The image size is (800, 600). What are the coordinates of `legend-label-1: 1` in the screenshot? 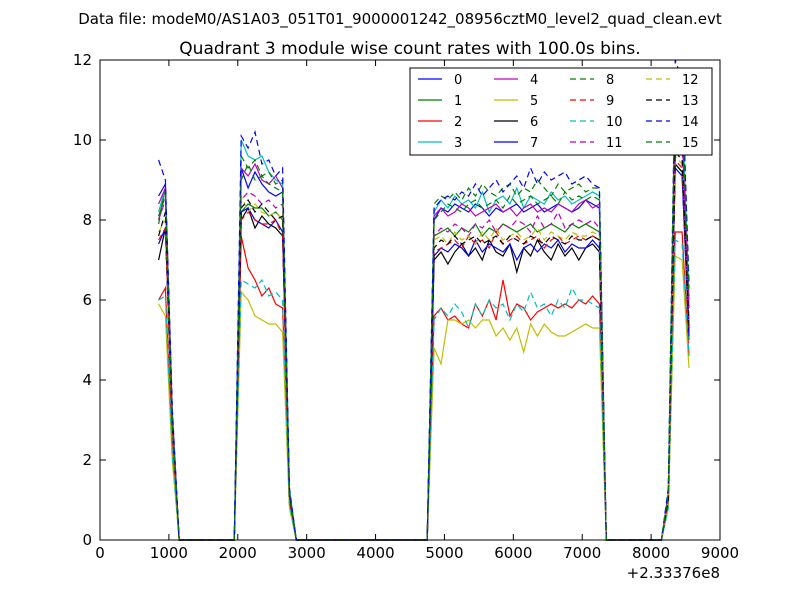 It's located at (458, 101).